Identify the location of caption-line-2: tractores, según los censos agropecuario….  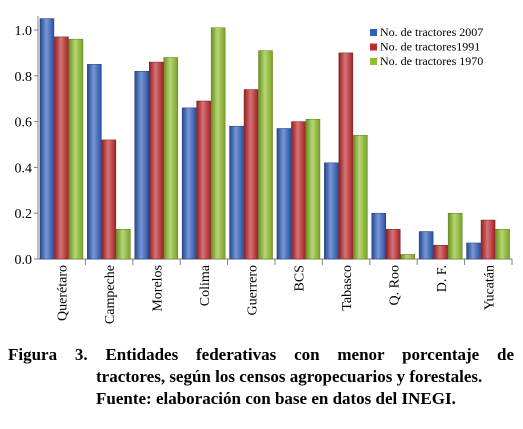
(289, 376).